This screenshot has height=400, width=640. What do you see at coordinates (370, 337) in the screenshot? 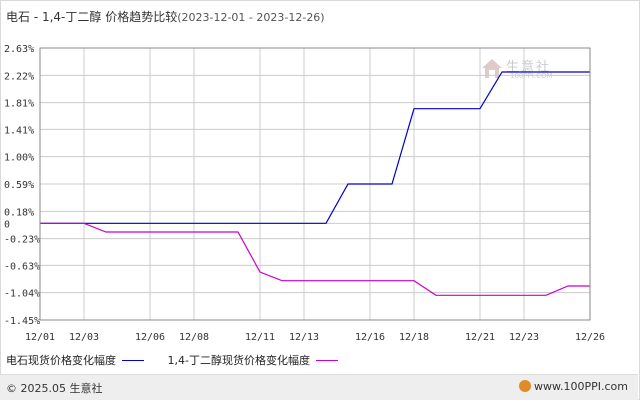
I see `x-tick-label: 12/16` at bounding box center [370, 337].